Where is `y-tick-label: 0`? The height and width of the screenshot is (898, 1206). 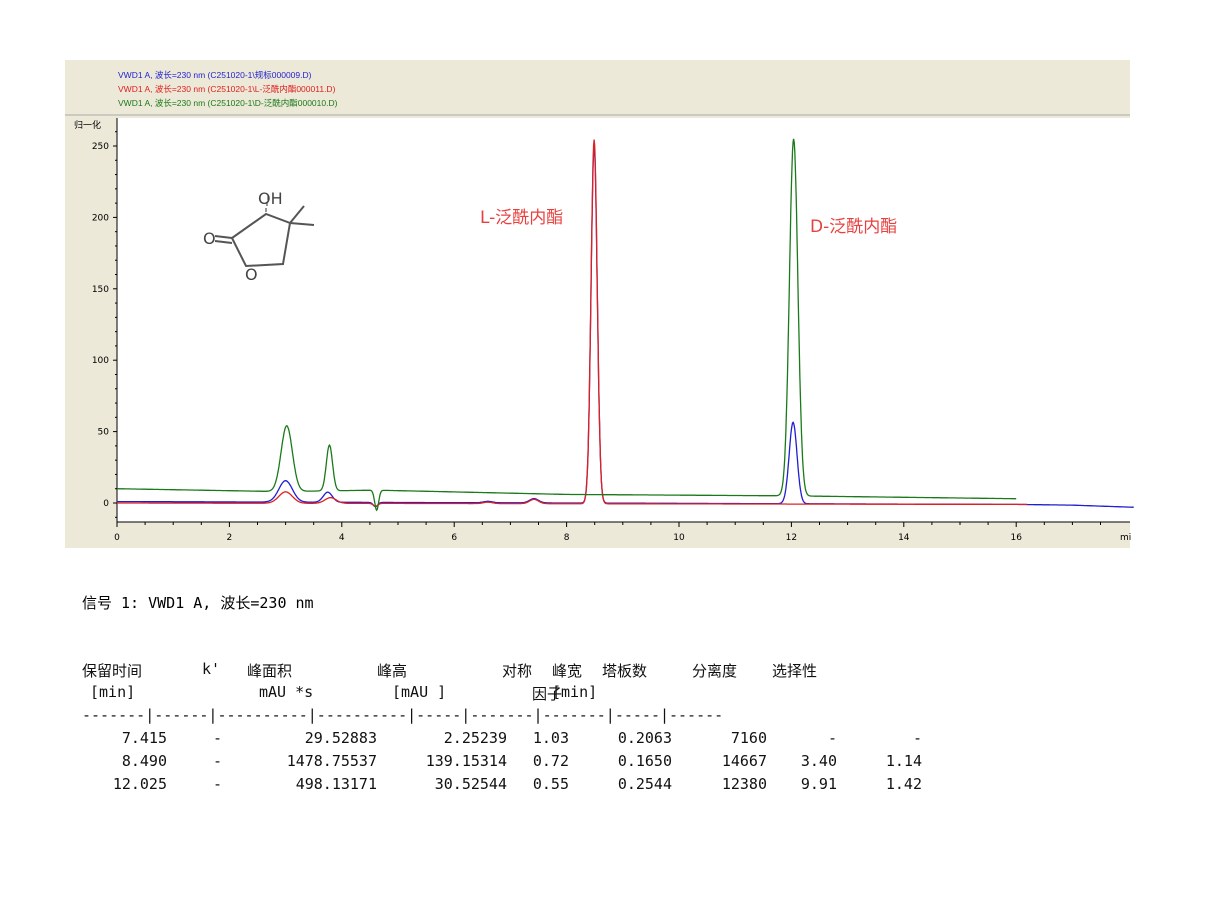 y-tick-label: 0 is located at coordinates (106, 504).